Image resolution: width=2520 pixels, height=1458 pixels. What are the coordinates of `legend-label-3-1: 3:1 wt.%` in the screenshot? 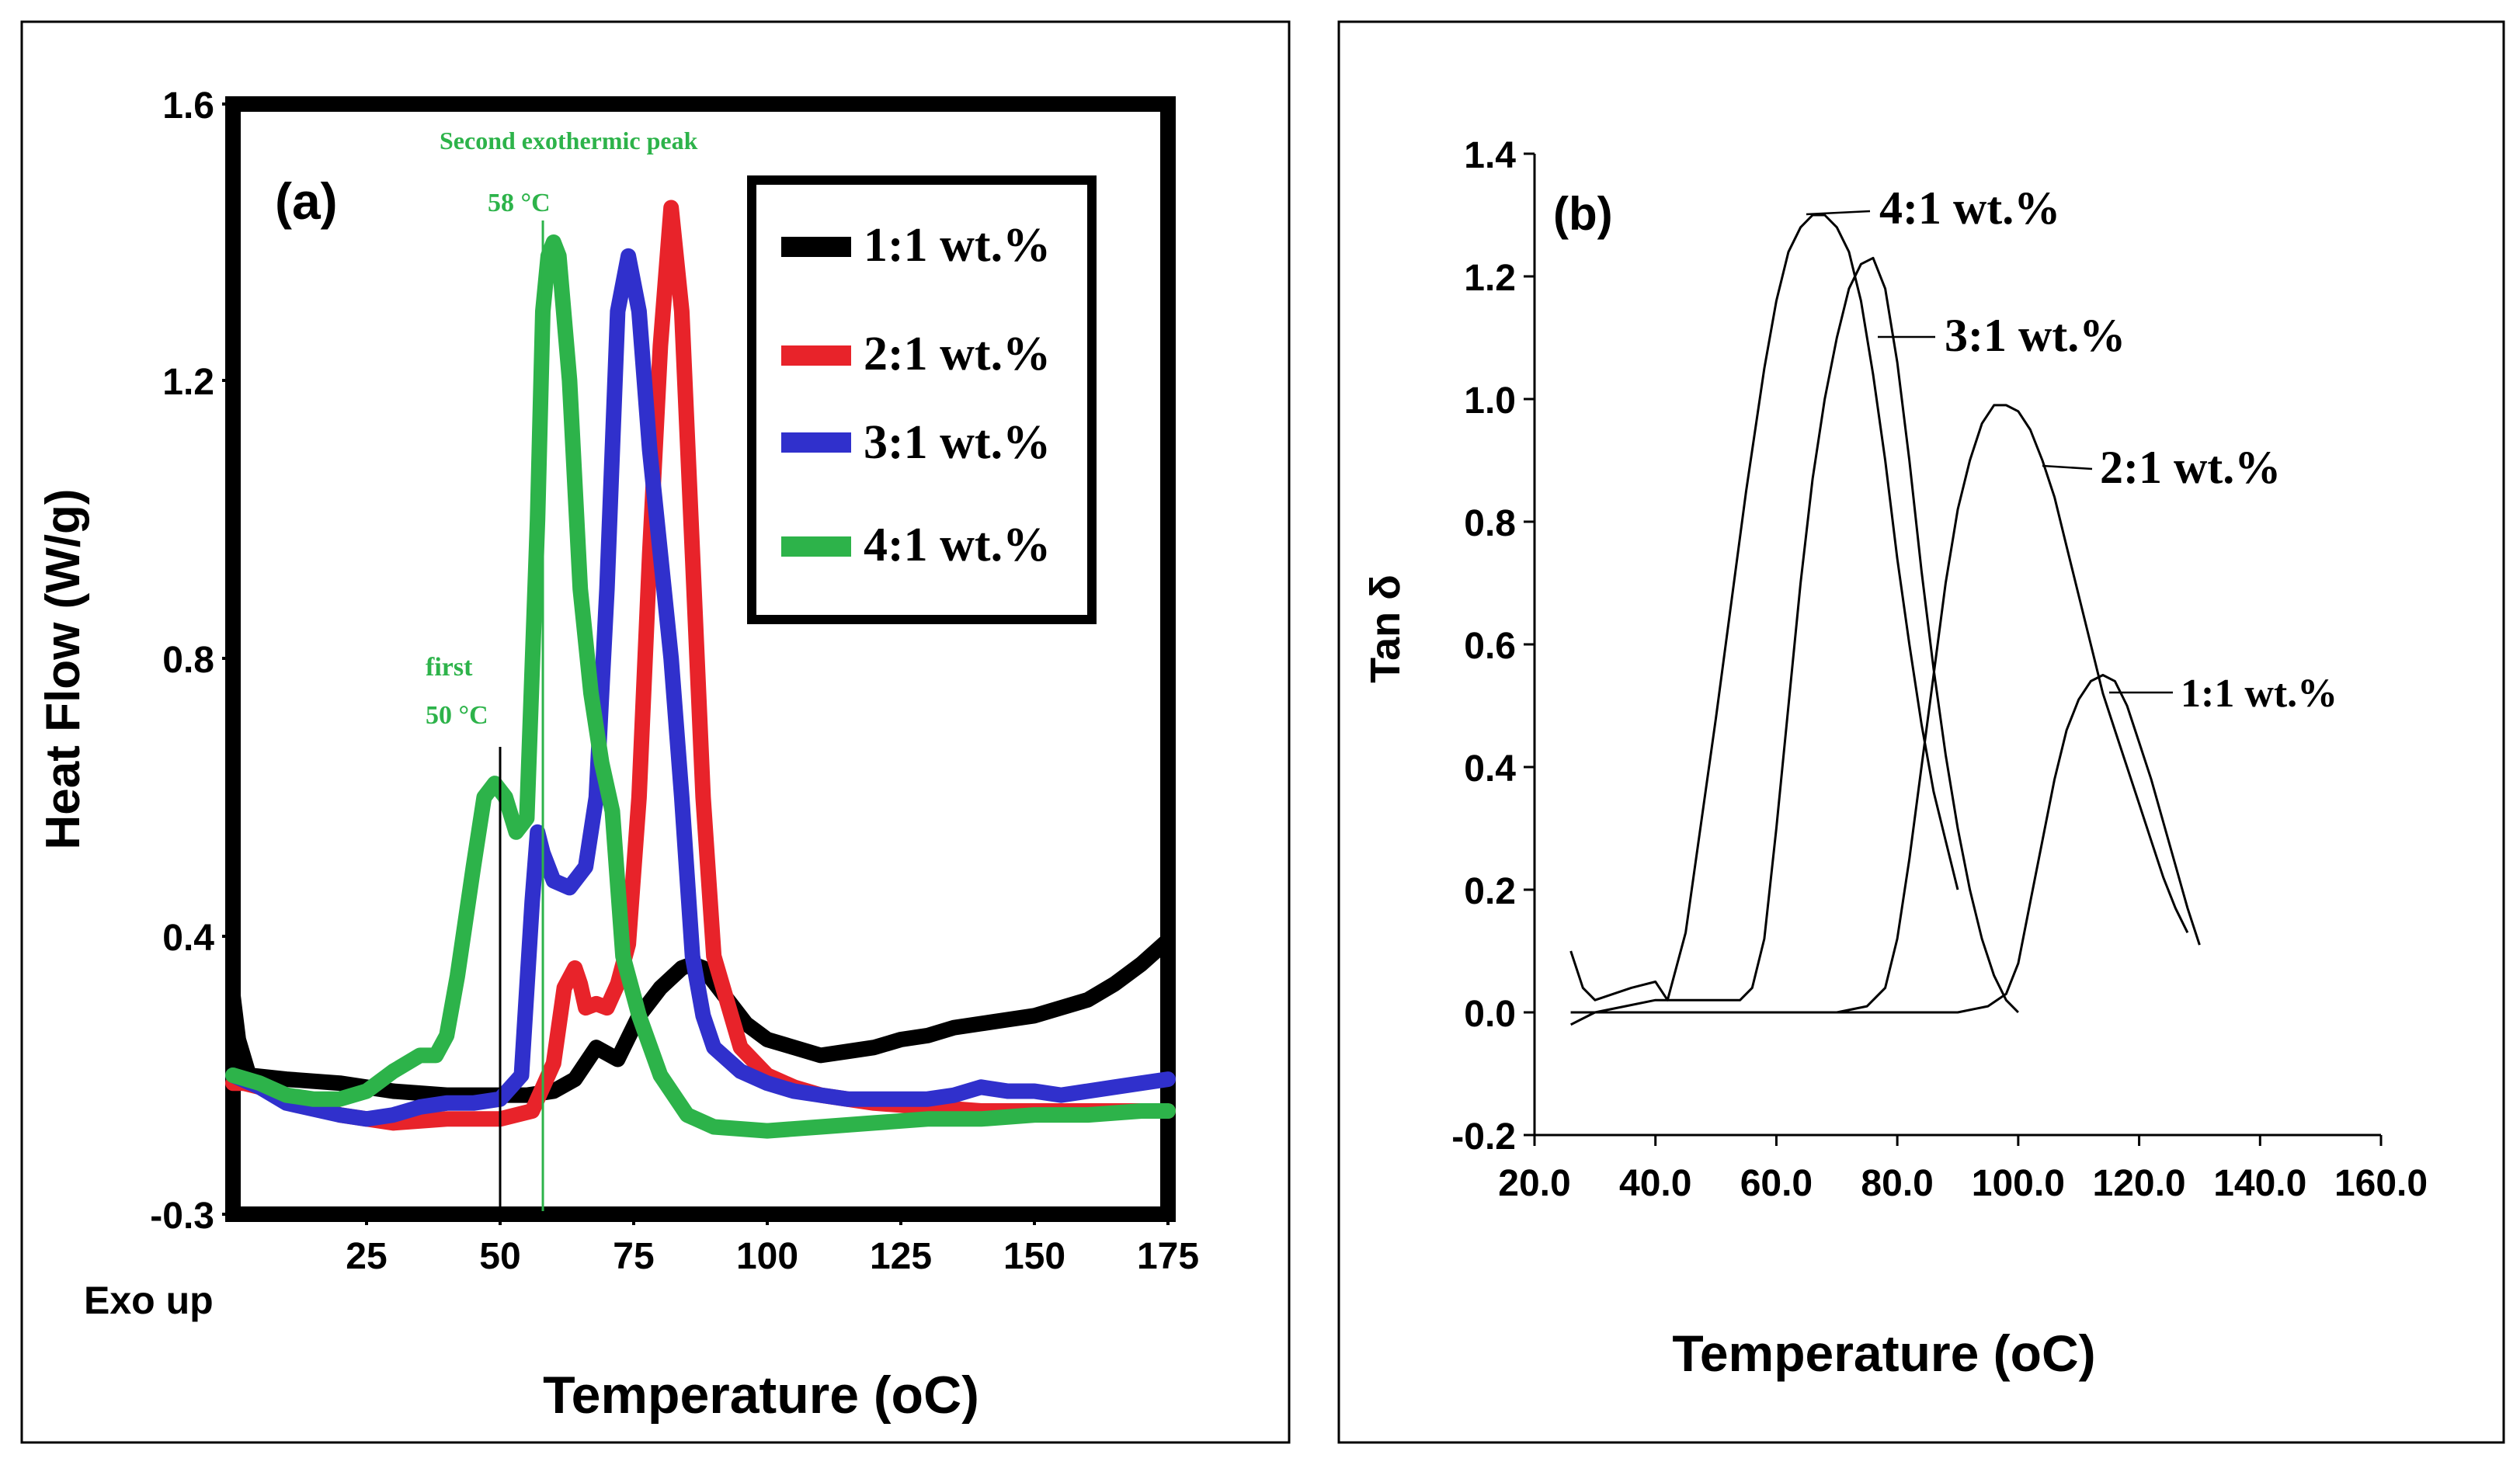 It's located at (958, 442).